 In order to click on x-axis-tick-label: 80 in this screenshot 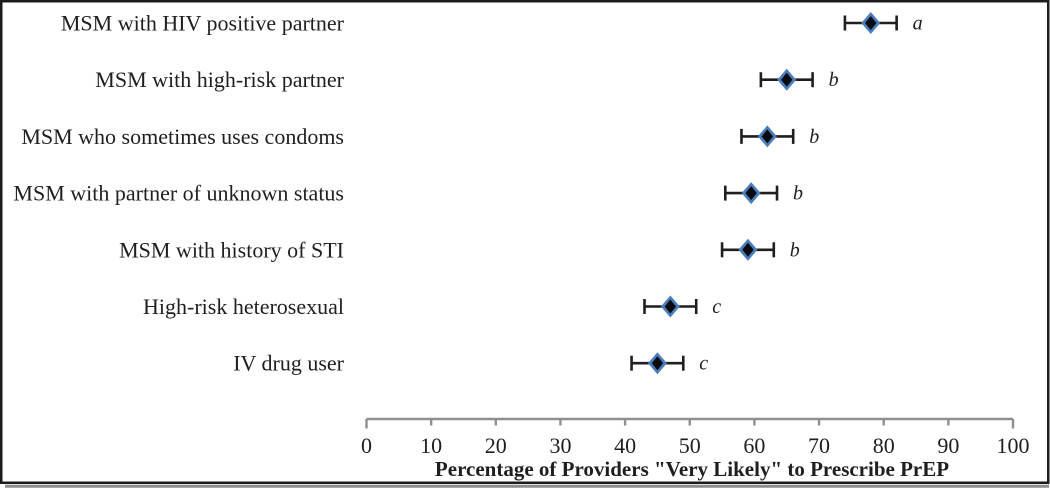, I will do `click(884, 445)`.